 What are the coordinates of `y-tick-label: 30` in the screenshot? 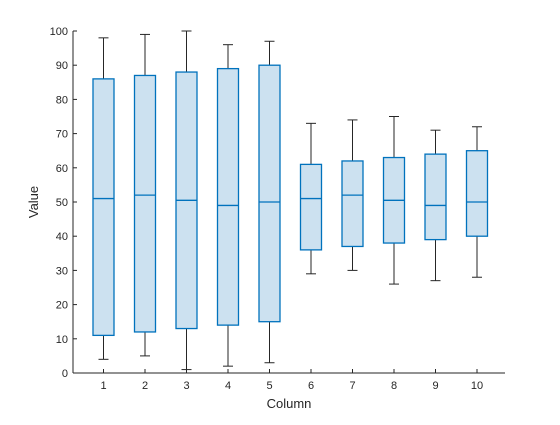 It's located at (62, 271).